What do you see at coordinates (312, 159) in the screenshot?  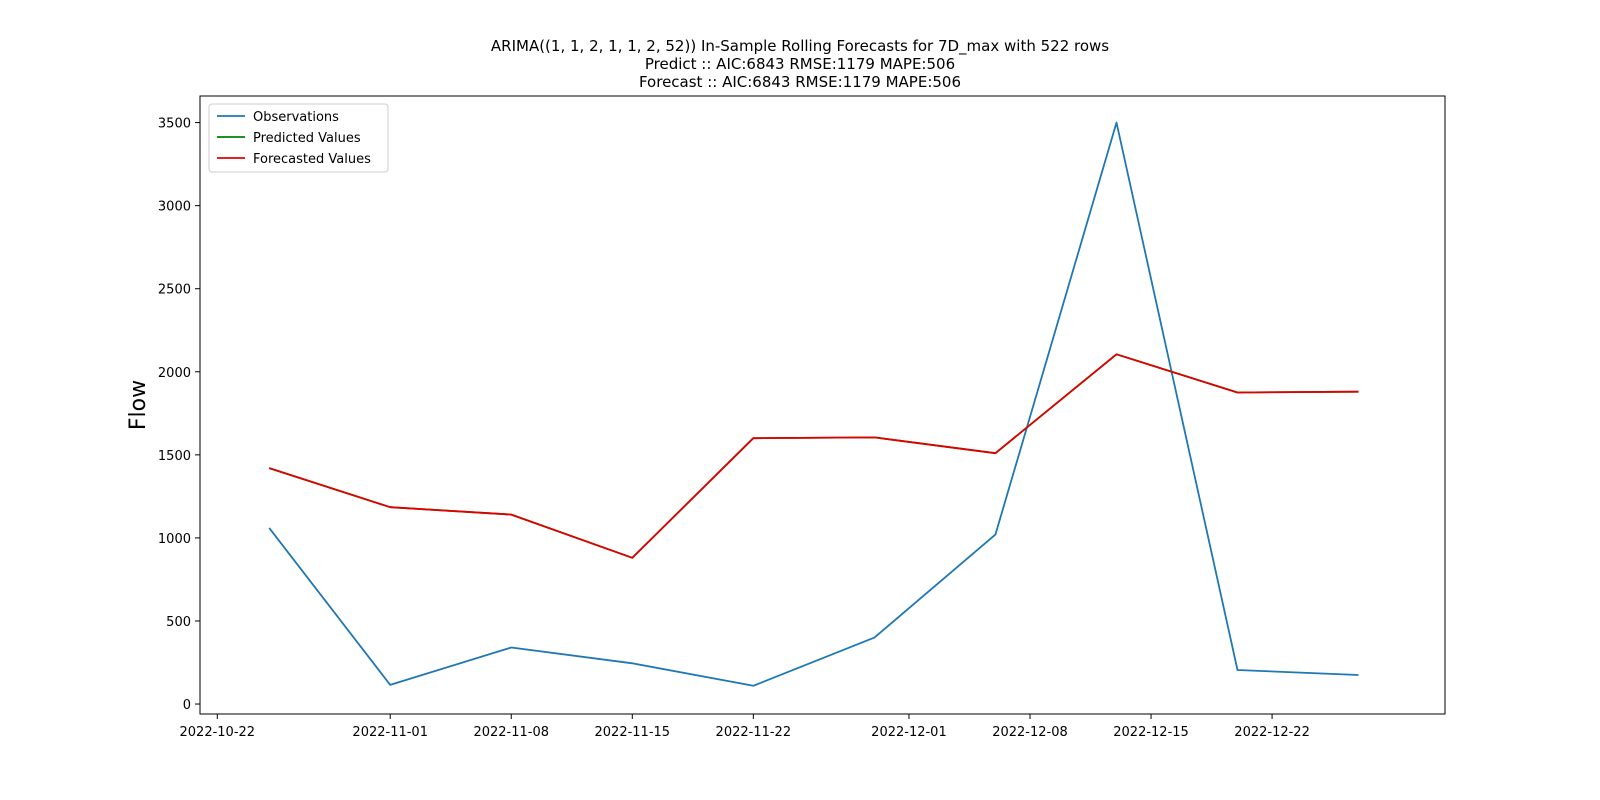 I see `legend-entry: Forecasted Values` at bounding box center [312, 159].